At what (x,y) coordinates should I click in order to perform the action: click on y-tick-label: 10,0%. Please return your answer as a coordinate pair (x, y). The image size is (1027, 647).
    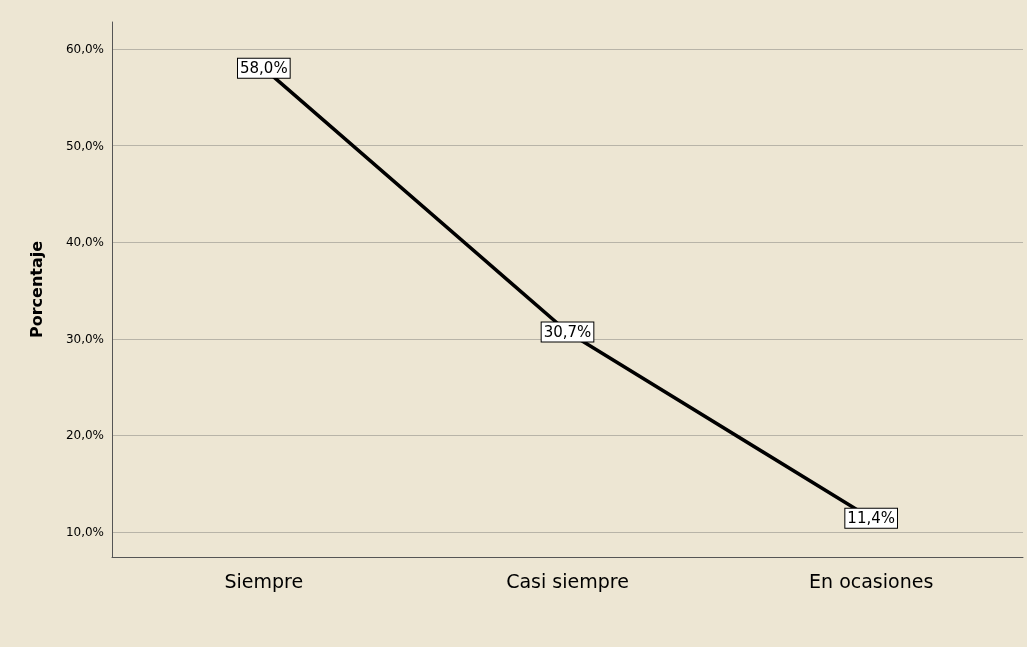
    Looking at the image, I should click on (84, 531).